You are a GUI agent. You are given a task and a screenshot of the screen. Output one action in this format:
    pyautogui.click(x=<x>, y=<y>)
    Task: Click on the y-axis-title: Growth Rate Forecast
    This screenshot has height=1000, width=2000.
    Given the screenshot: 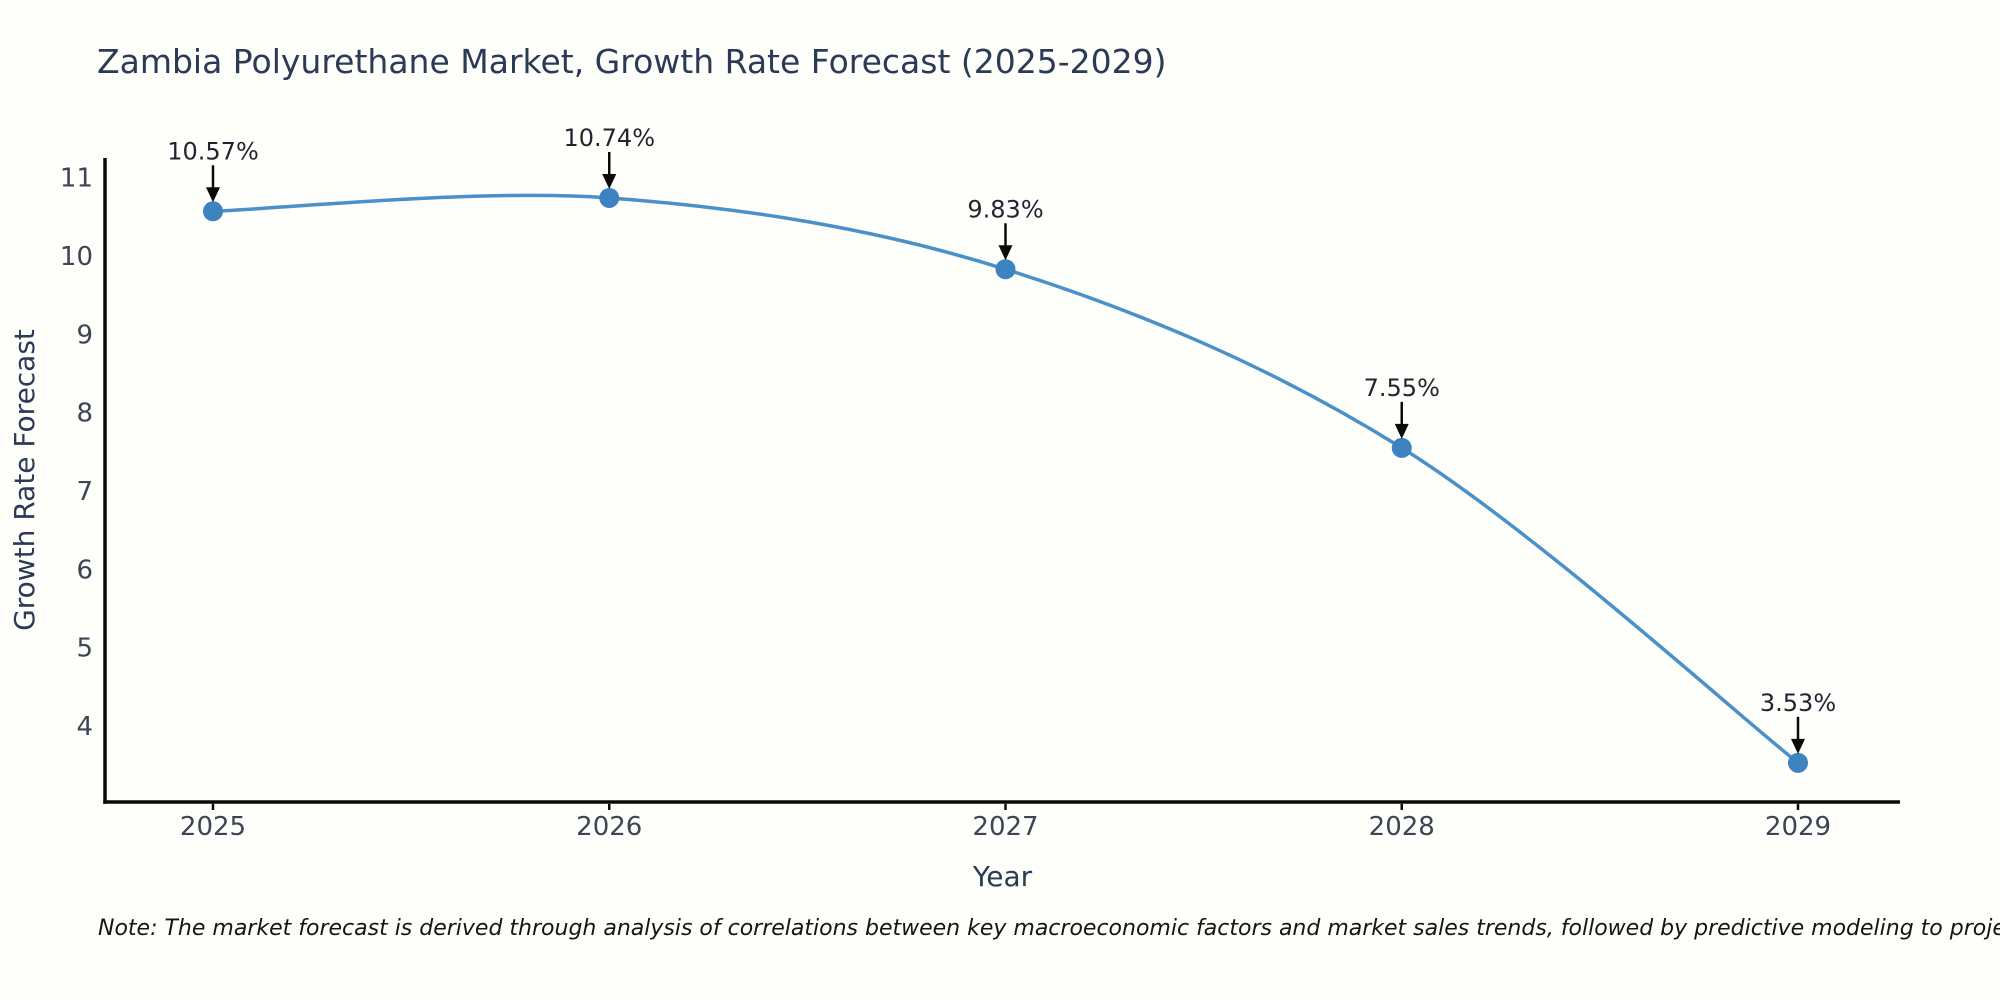 What is the action you would take?
    pyautogui.click(x=24, y=480)
    